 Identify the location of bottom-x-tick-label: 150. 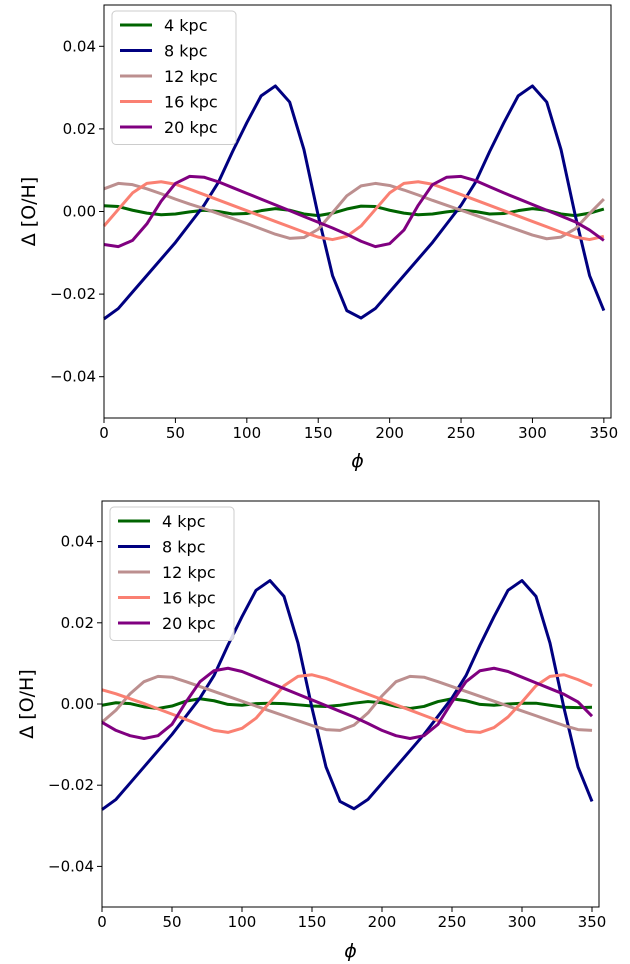
(312, 922).